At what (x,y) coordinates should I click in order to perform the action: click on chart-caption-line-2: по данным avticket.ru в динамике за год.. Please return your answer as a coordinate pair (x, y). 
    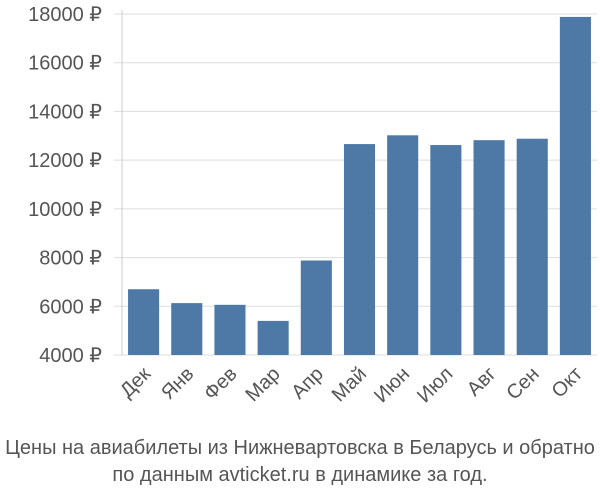
    Looking at the image, I should click on (300, 475).